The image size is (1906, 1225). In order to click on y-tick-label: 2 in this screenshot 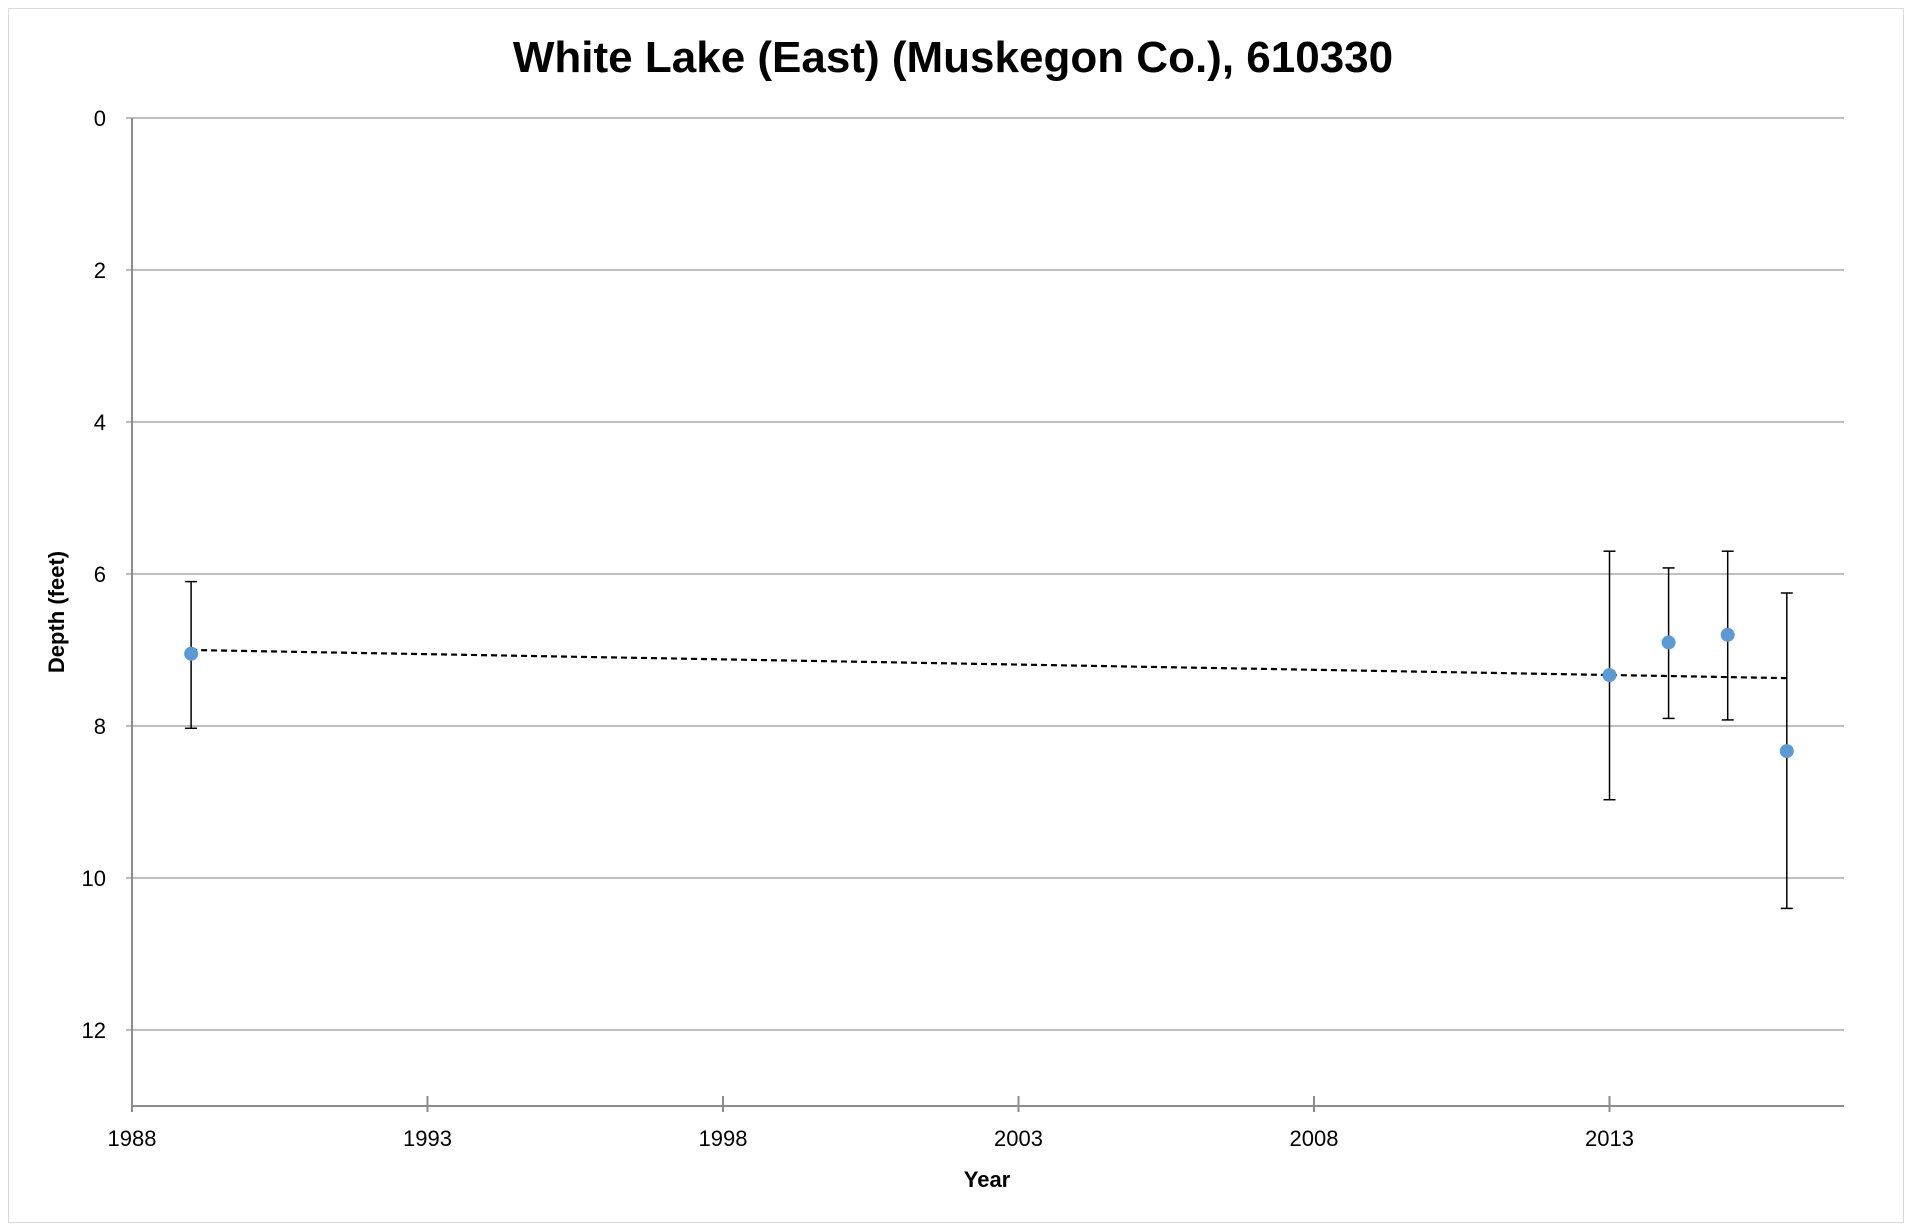, I will do `click(100, 270)`.